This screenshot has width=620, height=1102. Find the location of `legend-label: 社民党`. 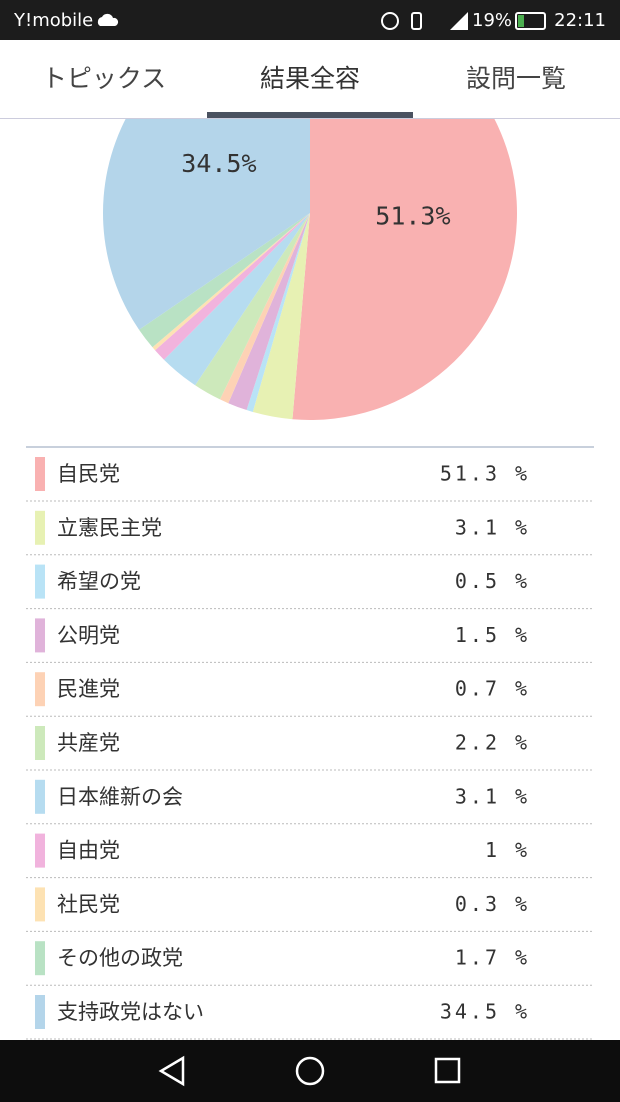

legend-label: 社民党 is located at coordinates (88, 904).